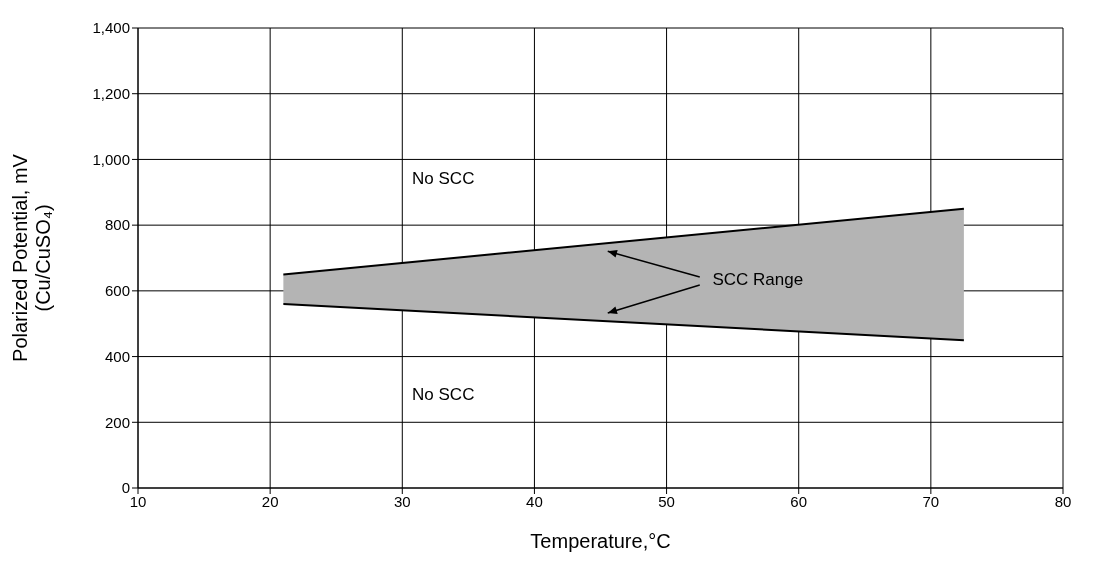  What do you see at coordinates (111, 159) in the screenshot?
I see `y-tick-label: 1,000` at bounding box center [111, 159].